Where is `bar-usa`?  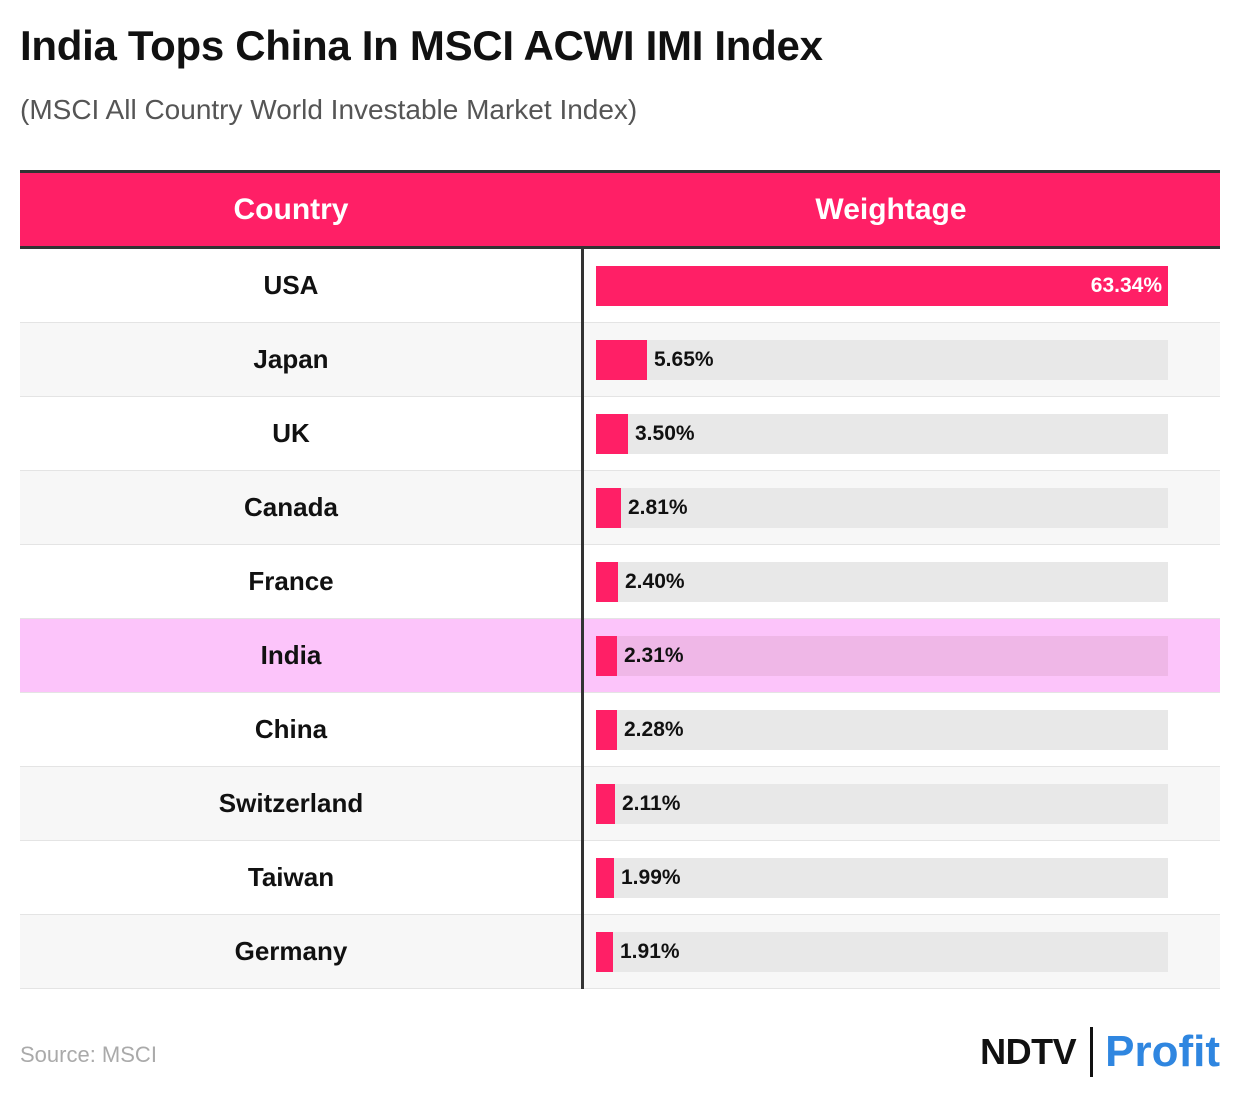 bar-usa is located at coordinates (882, 286).